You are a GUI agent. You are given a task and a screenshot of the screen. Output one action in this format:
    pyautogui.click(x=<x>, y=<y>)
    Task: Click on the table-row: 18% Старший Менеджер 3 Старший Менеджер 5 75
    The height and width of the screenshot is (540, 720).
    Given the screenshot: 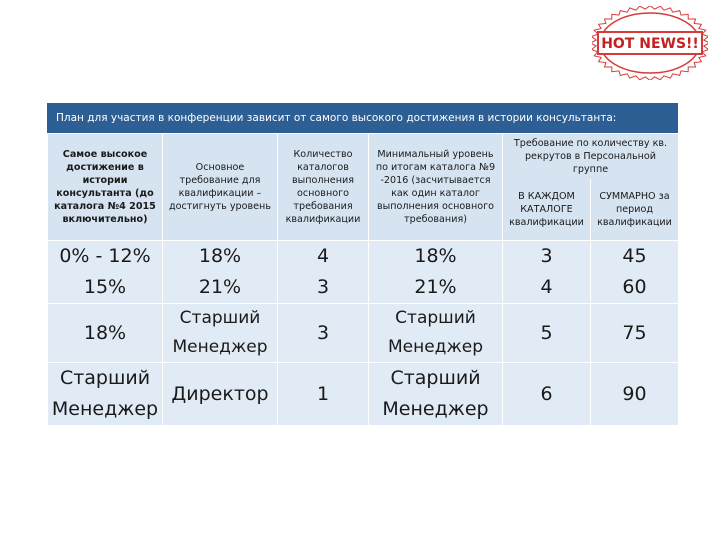 What is the action you would take?
    pyautogui.click(x=363, y=333)
    